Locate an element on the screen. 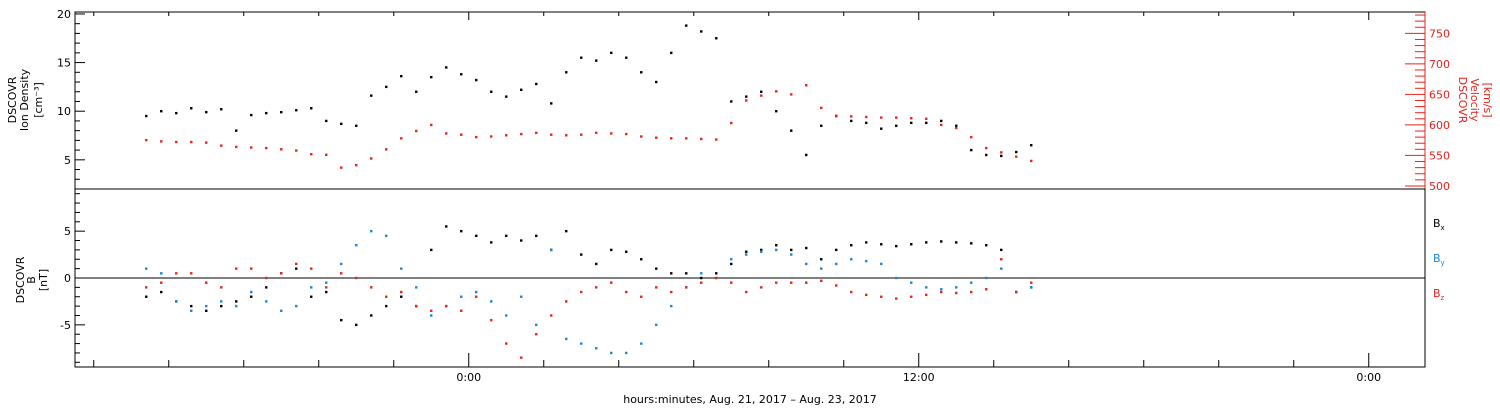 The image size is (1500, 410). field-tick-label: 5 is located at coordinates (67, 231).